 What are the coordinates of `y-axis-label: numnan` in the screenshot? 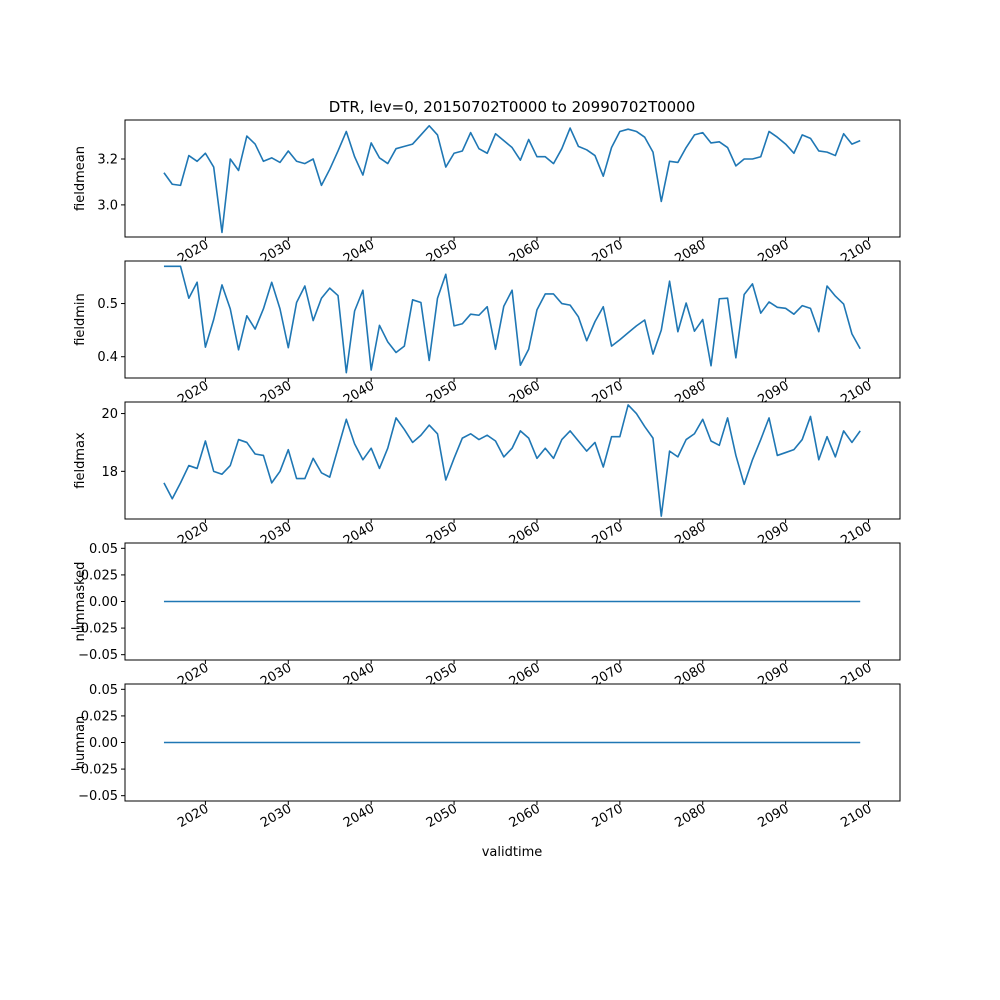 It's located at (80, 743).